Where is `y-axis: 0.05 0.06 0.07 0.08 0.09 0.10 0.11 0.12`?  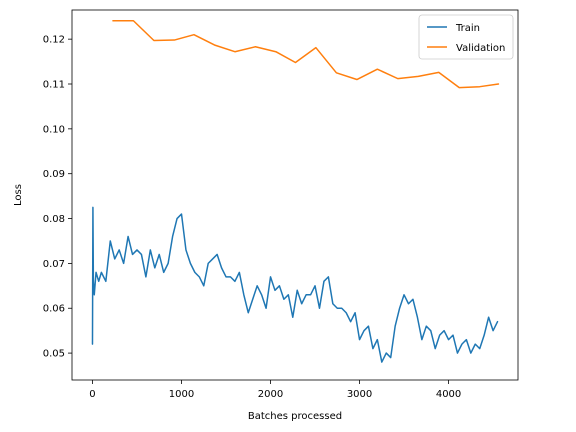
y-axis: 0.05 0.06 0.07 0.08 0.09 0.10 0.11 0.12 is located at coordinates (57, 197).